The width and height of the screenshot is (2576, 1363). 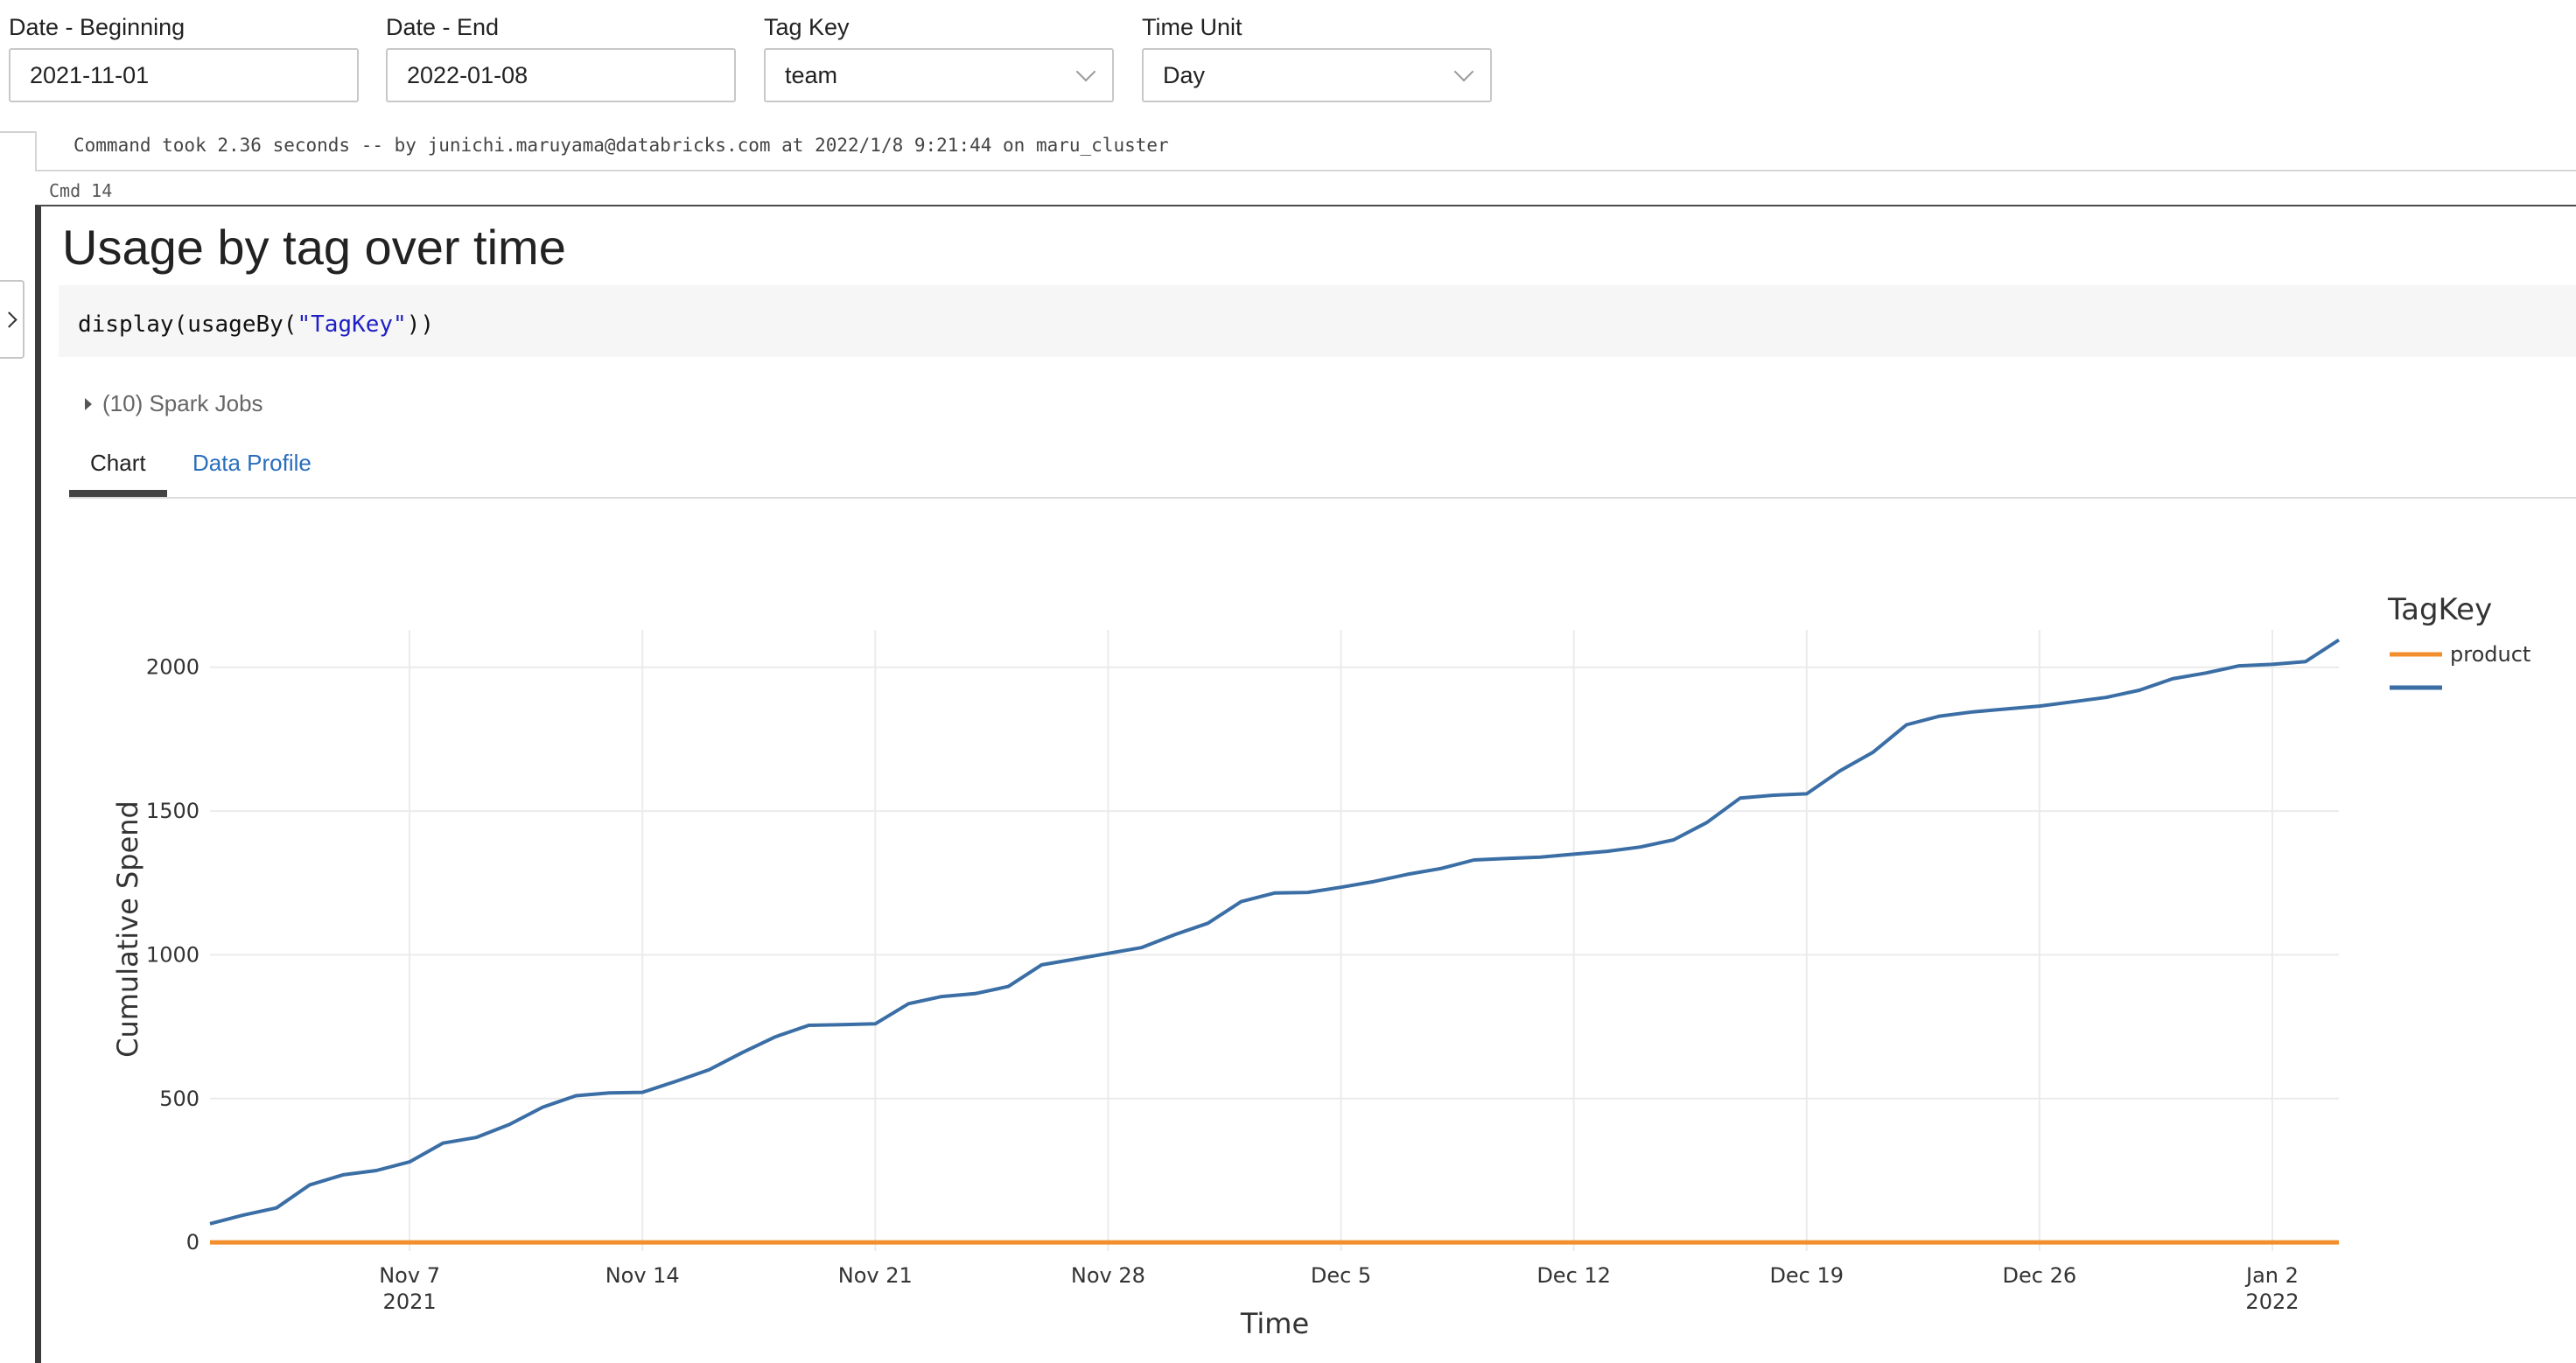 I want to click on cell-title: Usage by tag over time, so click(x=314, y=247).